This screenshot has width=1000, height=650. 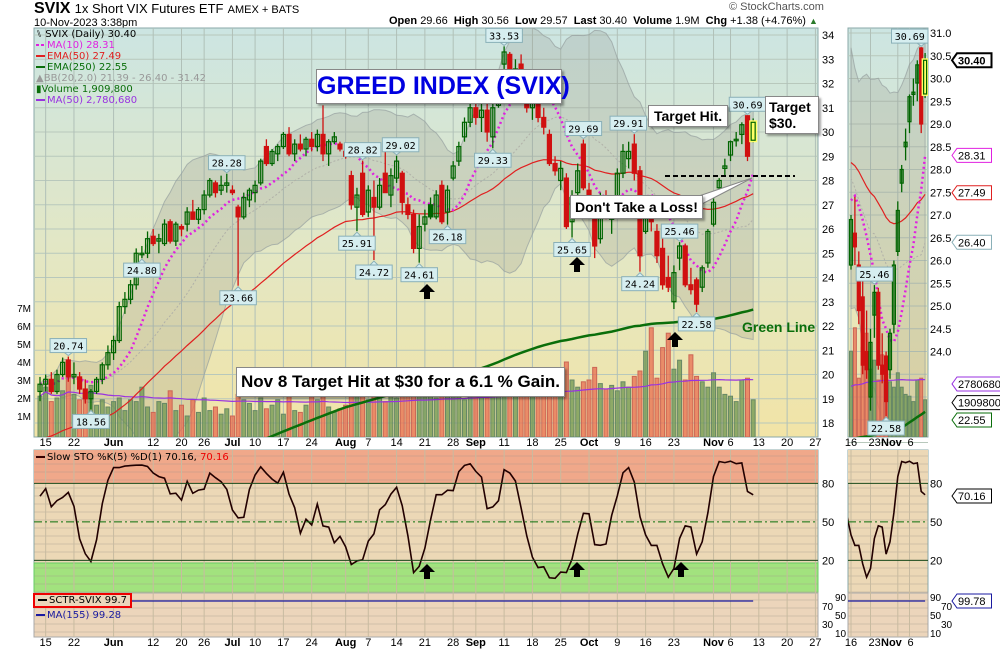 I want to click on legend-bb: ▲BB(20,2.0) 21.39 - 26.40 - 31.42, so click(x=121, y=78).